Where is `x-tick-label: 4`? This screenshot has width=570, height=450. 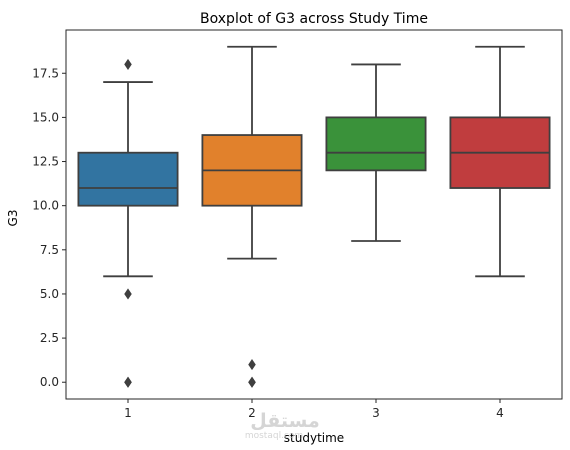
x-tick-label: 4 is located at coordinates (500, 413).